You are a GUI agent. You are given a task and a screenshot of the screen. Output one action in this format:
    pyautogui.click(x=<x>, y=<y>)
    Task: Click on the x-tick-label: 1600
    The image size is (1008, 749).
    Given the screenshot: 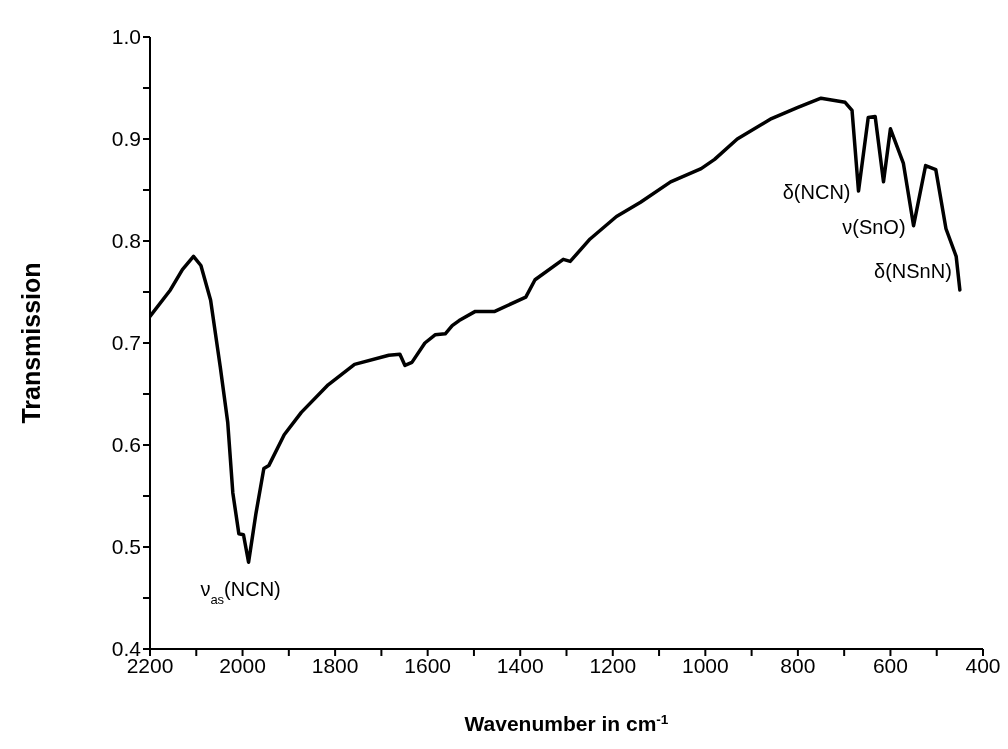 What is the action you would take?
    pyautogui.click(x=428, y=665)
    